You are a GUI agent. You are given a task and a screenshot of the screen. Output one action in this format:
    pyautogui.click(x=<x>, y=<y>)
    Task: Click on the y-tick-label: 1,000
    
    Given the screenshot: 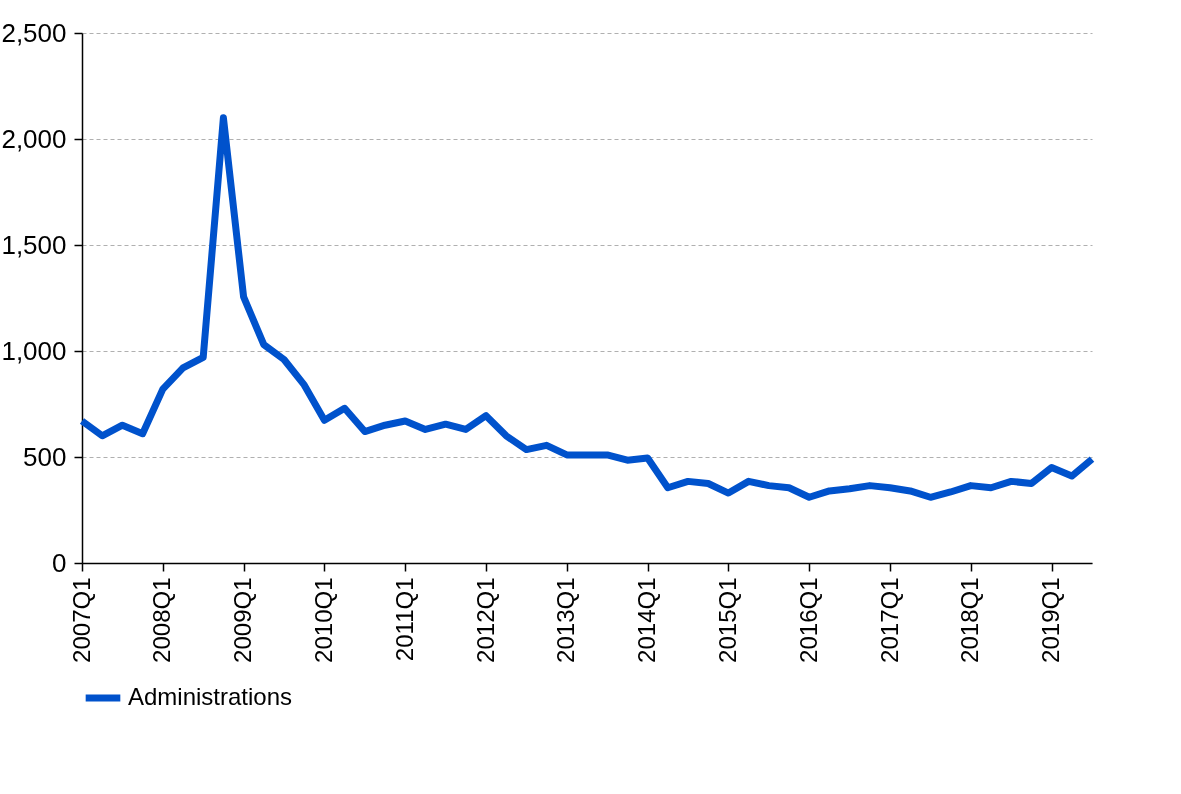 What is the action you would take?
    pyautogui.click(x=34, y=350)
    